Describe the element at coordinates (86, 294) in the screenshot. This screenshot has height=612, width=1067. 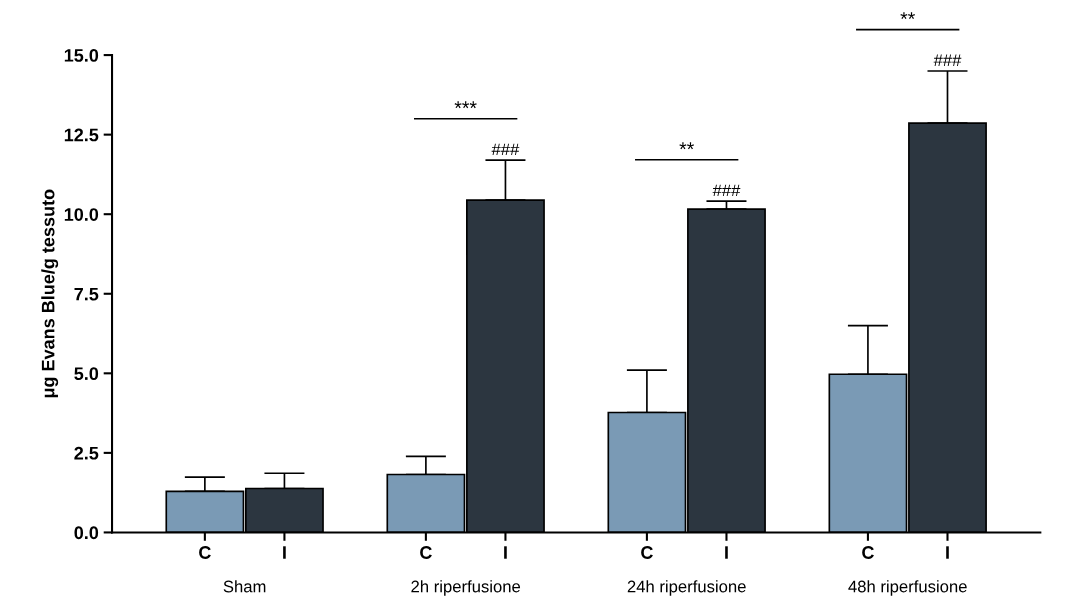
I see `y-tick-label: 7.5` at that location.